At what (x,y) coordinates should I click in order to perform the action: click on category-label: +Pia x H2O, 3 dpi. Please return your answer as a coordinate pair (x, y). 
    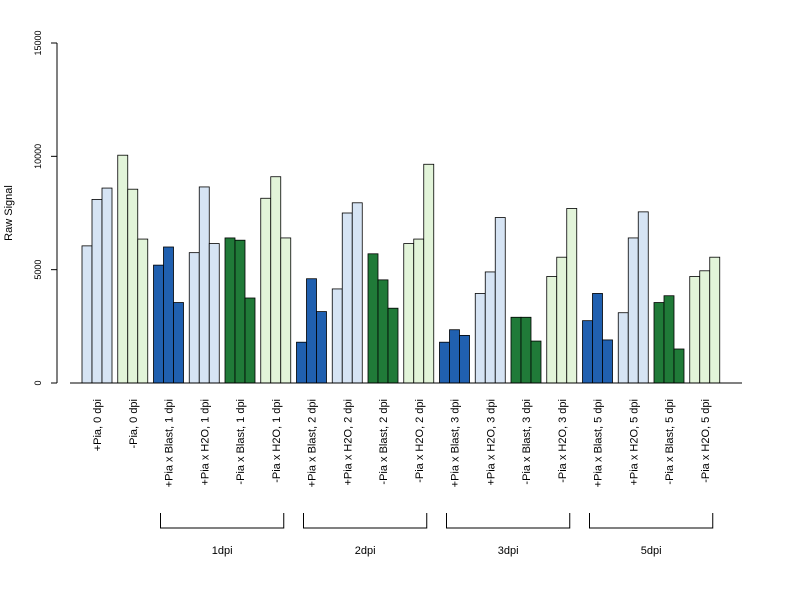
    Looking at the image, I should click on (491, 442).